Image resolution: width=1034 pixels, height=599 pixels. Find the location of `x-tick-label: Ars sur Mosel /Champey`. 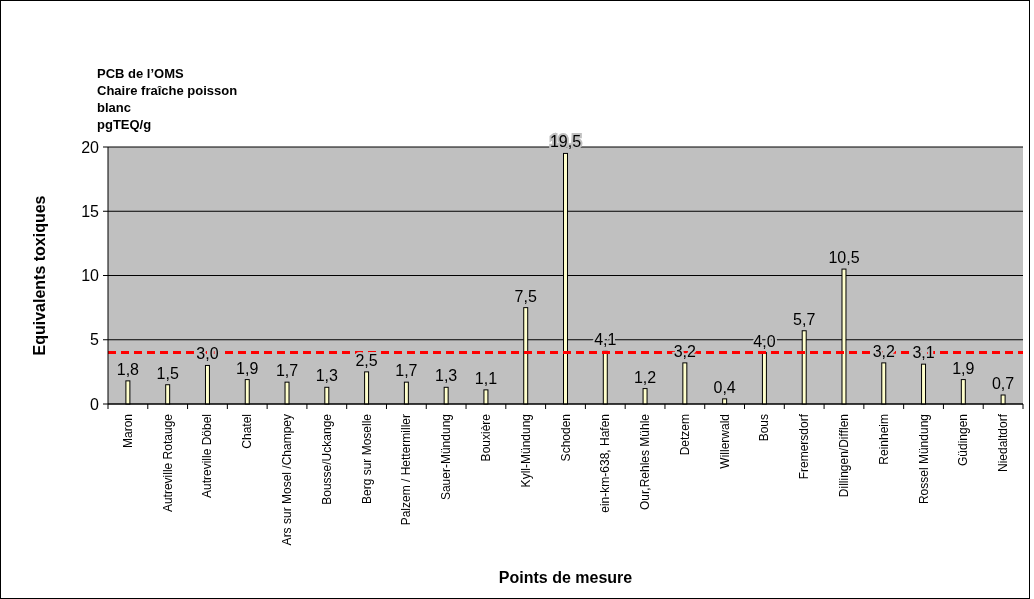

x-tick-label: Ars sur Mosel /Champey is located at coordinates (287, 480).